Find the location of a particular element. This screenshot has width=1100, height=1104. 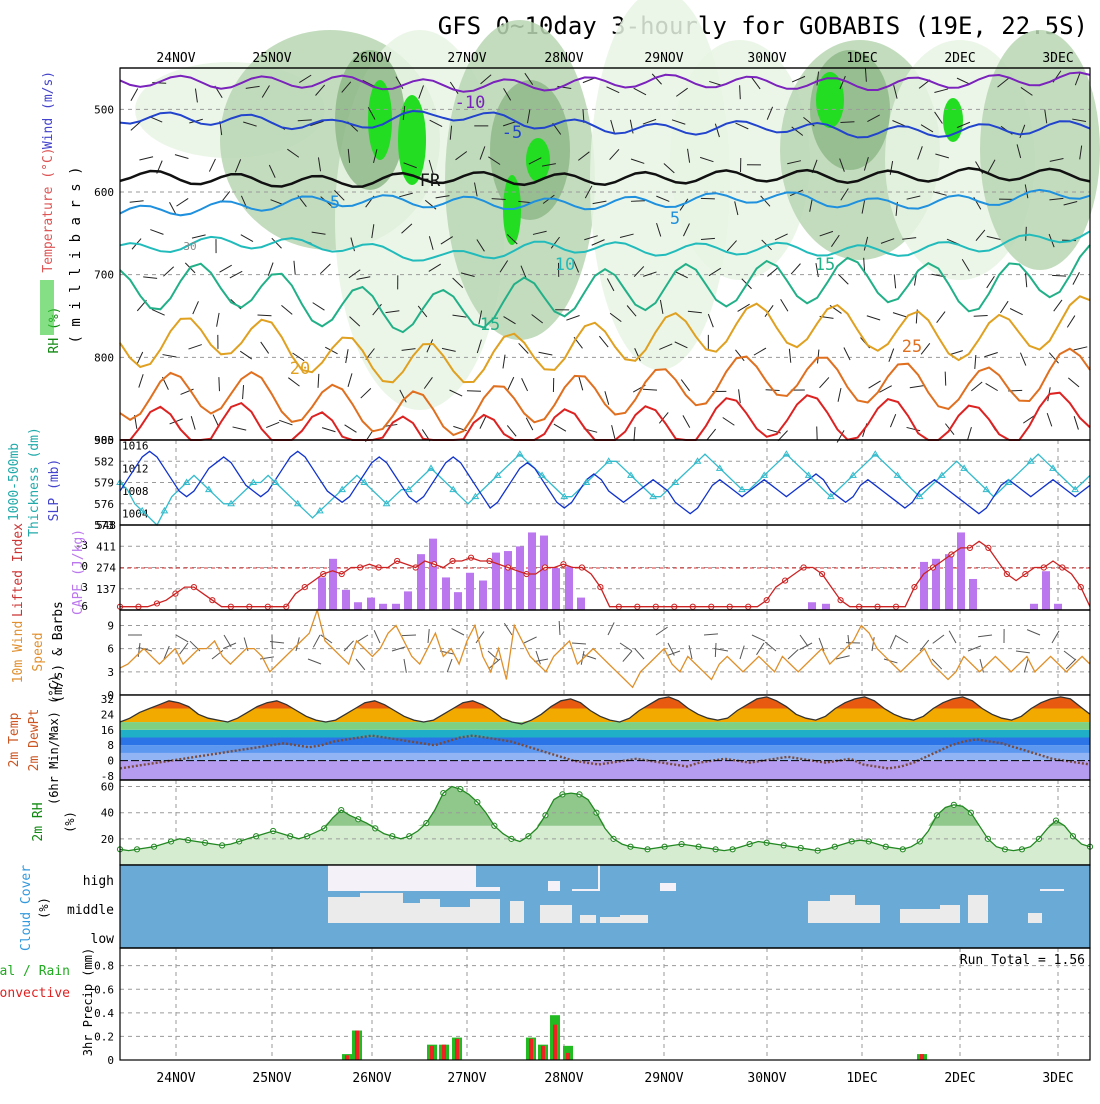

wind-label: Wind (m/s) is located at coordinates (48, 110).